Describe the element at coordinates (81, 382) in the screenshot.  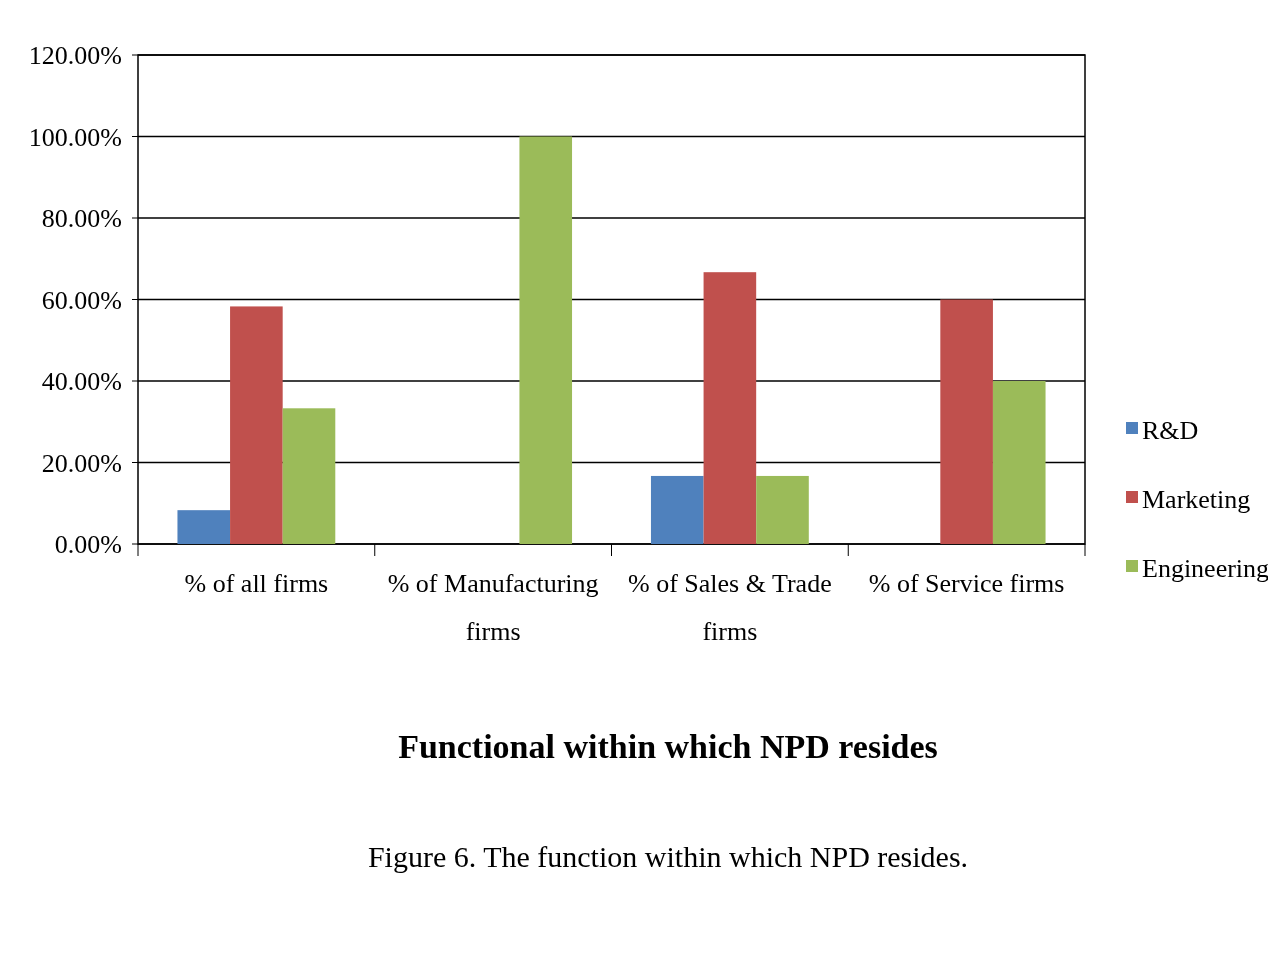
I see `y-tick-label: 40.00%` at that location.